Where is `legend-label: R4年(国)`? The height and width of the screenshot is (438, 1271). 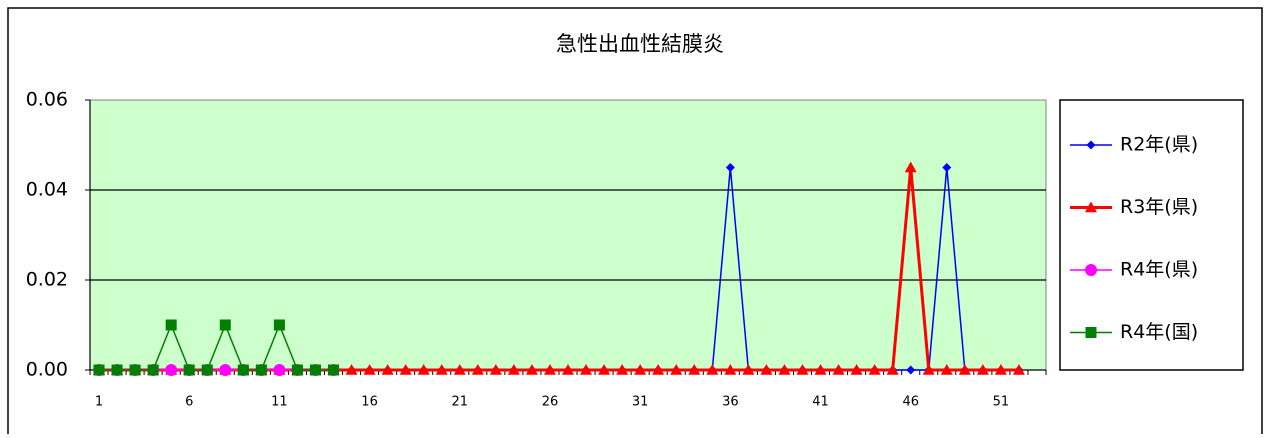
legend-label: R4年(国) is located at coordinates (1159, 332).